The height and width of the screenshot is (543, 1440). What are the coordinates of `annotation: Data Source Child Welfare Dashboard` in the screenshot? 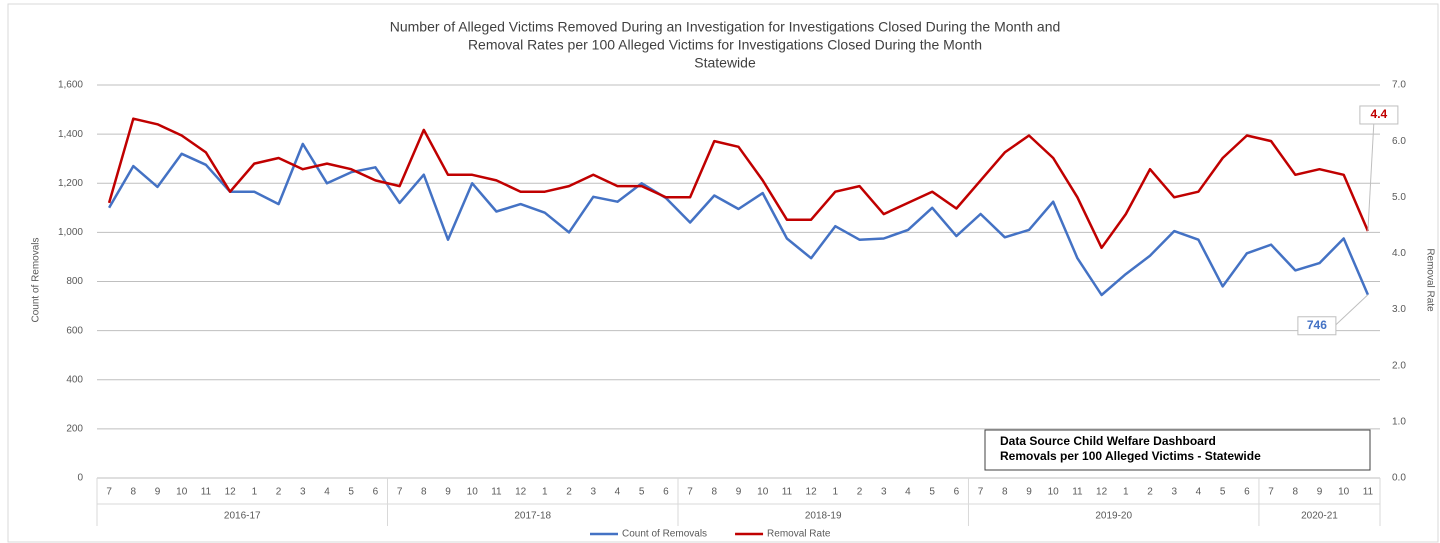 It's located at (1108, 441).